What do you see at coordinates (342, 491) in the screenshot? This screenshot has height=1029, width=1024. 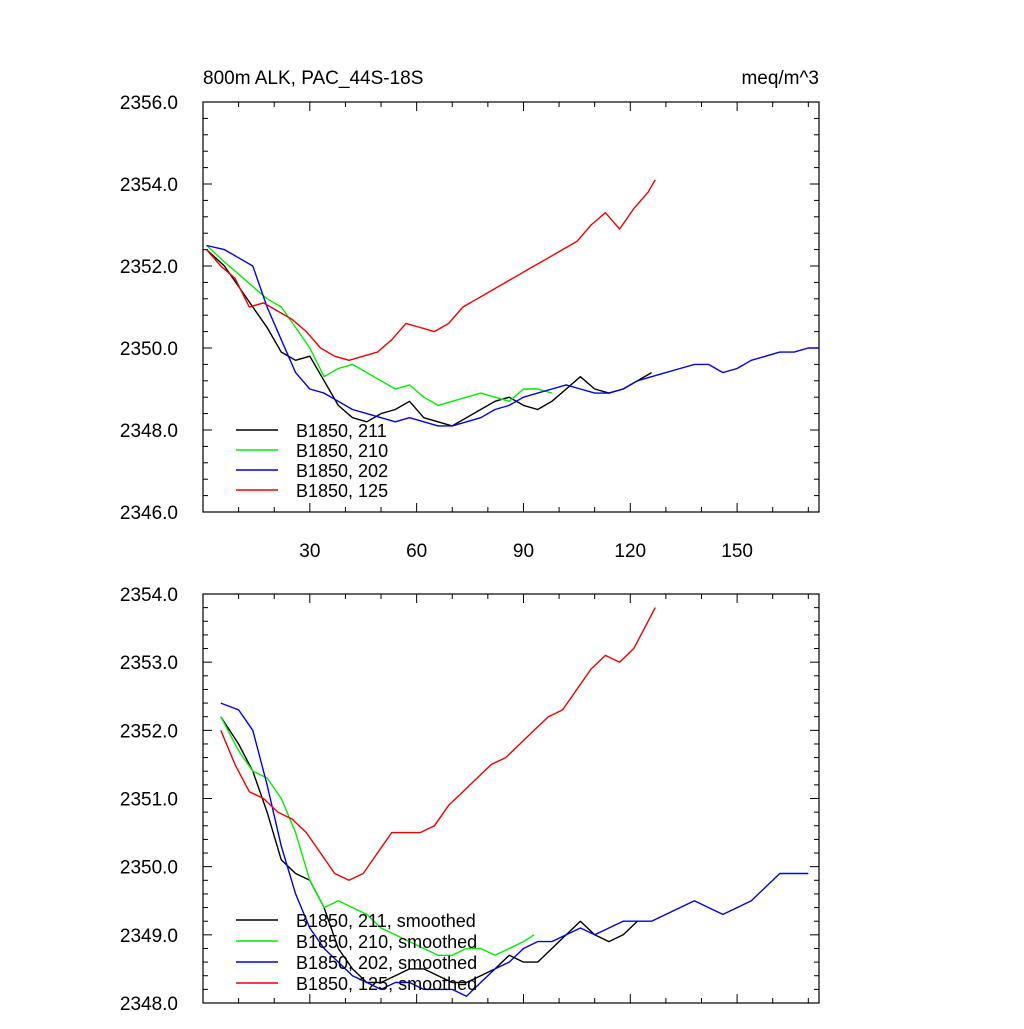 I see `legend-label-4: B1850, 125` at bounding box center [342, 491].